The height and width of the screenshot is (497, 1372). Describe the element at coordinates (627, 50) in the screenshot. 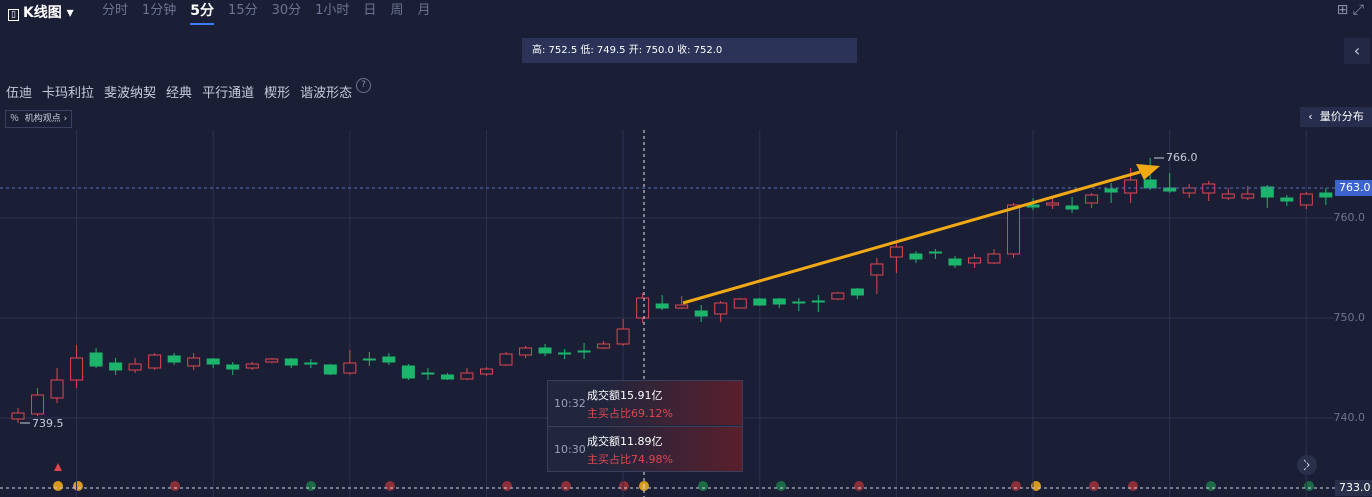

I see `info-text: 高: 752.5 低: 749.5 开: 750.0 收: 752.0` at that location.